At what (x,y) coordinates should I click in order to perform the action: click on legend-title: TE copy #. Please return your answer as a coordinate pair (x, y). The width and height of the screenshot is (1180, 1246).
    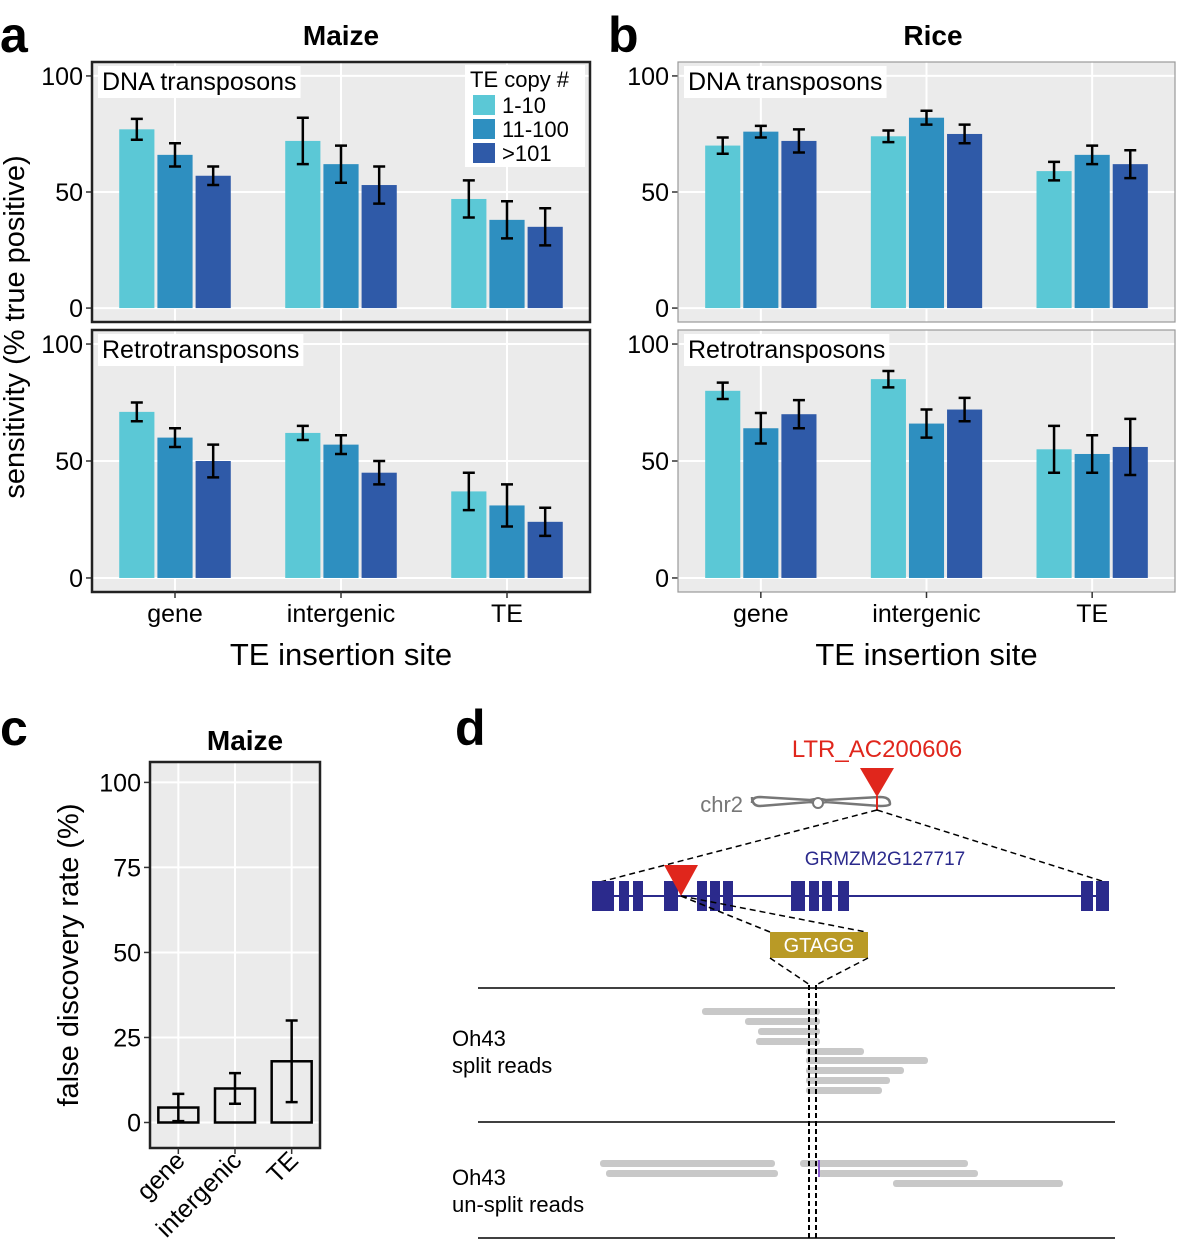
    Looking at the image, I should click on (520, 79).